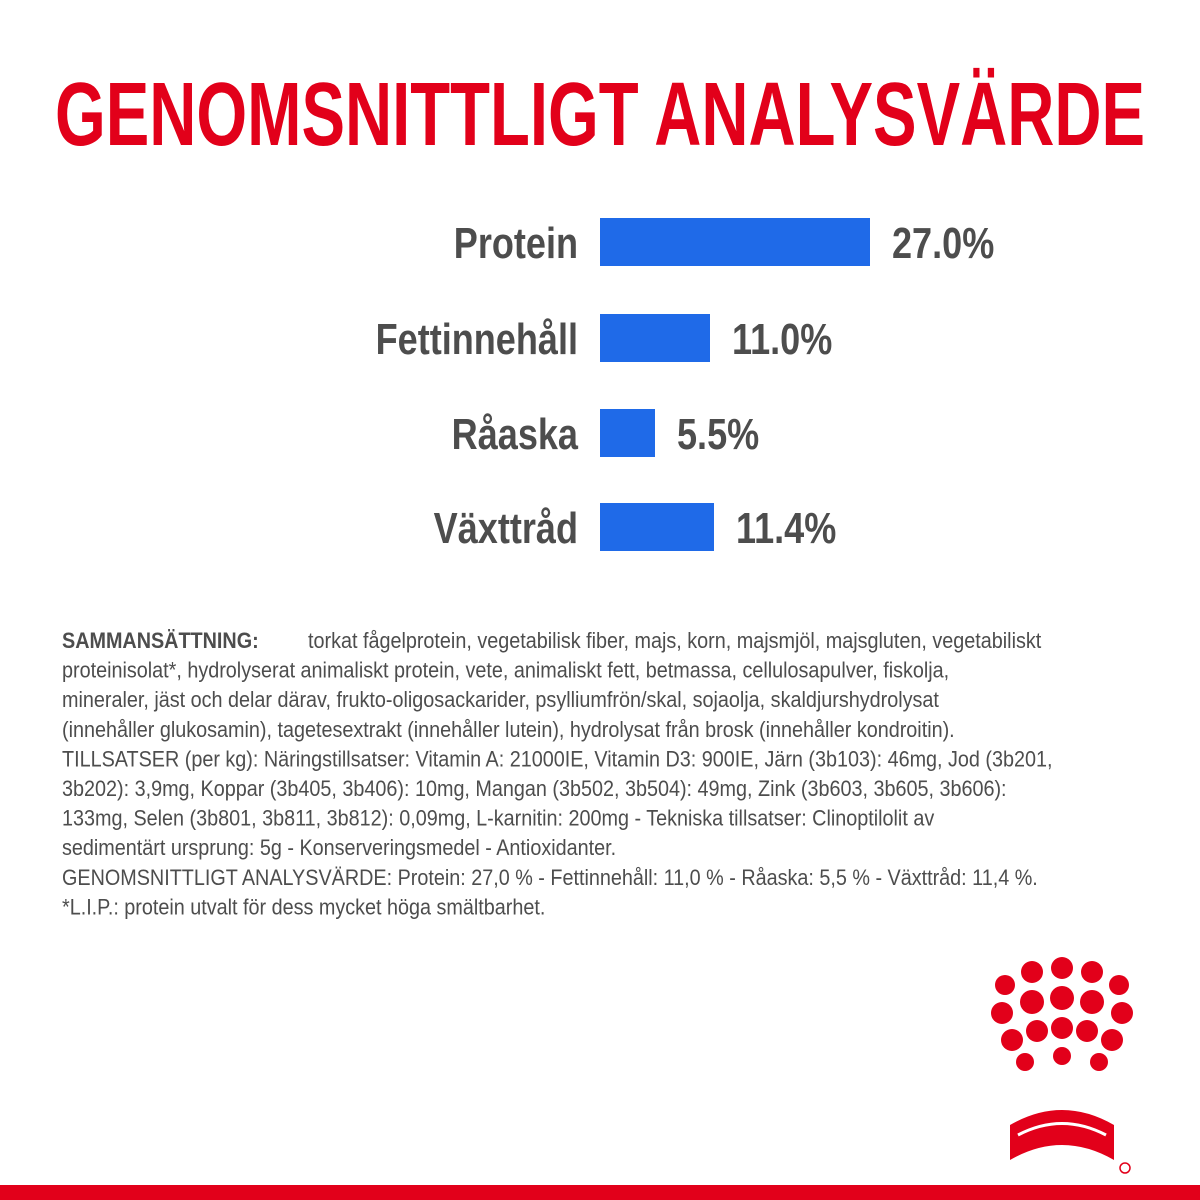 The width and height of the screenshot is (1200, 1200). What do you see at coordinates (786, 528) in the screenshot?
I see `value-label: 11.4%` at bounding box center [786, 528].